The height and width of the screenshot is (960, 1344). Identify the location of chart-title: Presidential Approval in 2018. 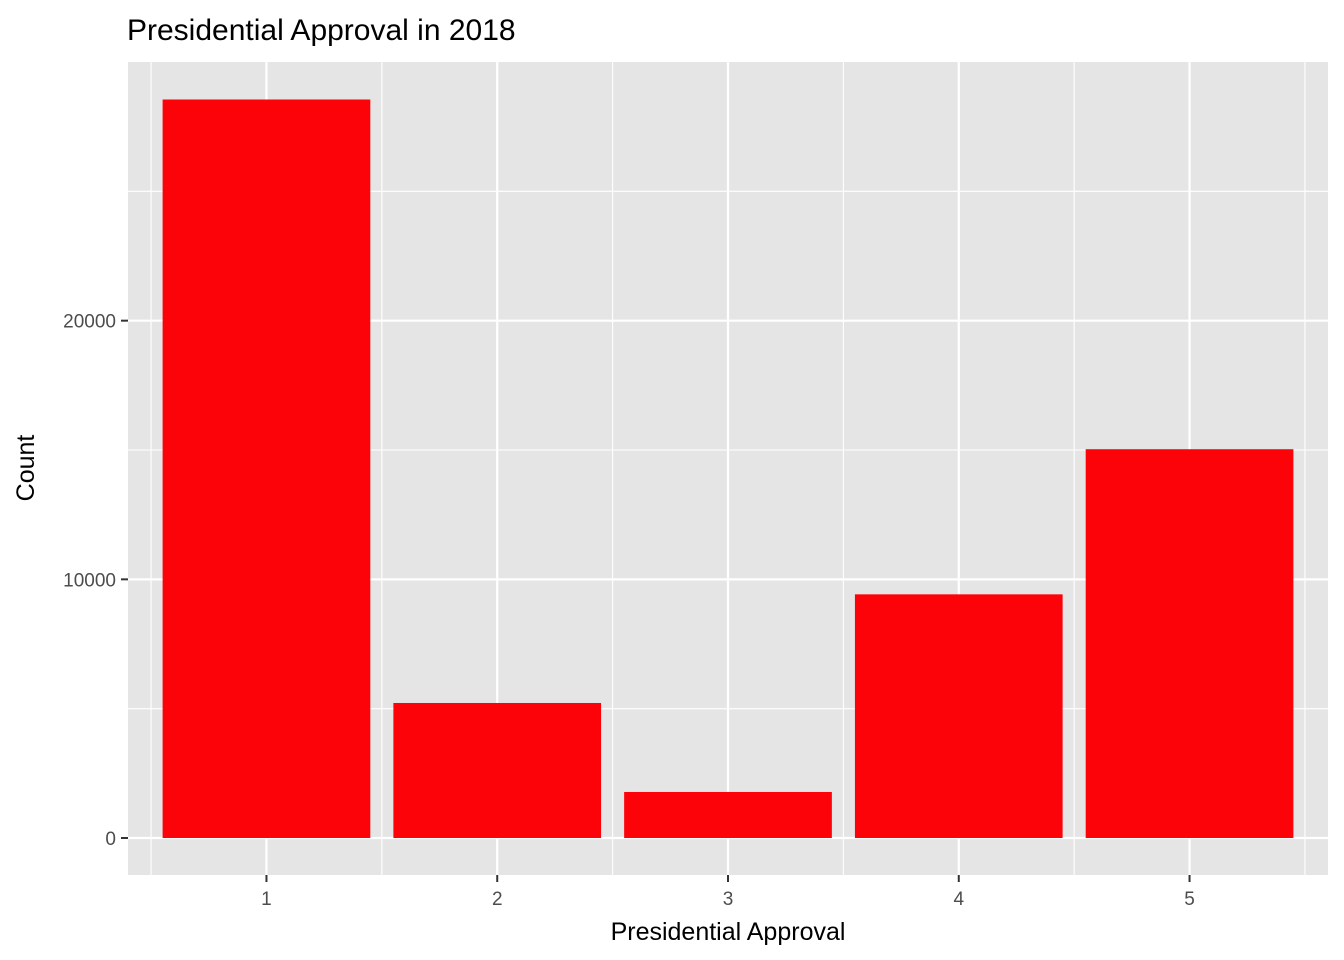
(321, 30).